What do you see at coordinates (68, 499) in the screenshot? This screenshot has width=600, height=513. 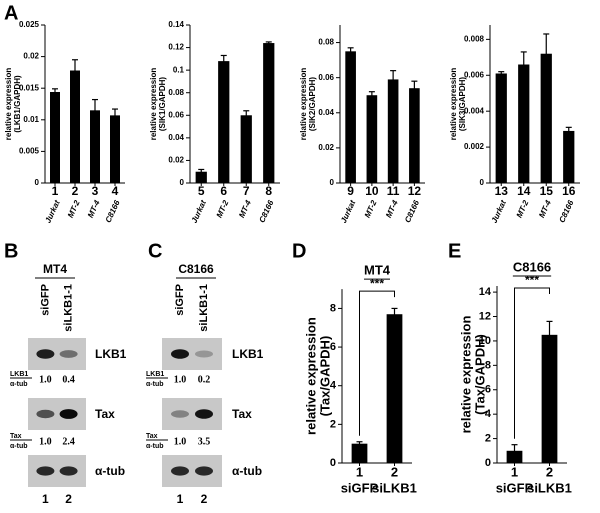 I see `lane-number: 2` at bounding box center [68, 499].